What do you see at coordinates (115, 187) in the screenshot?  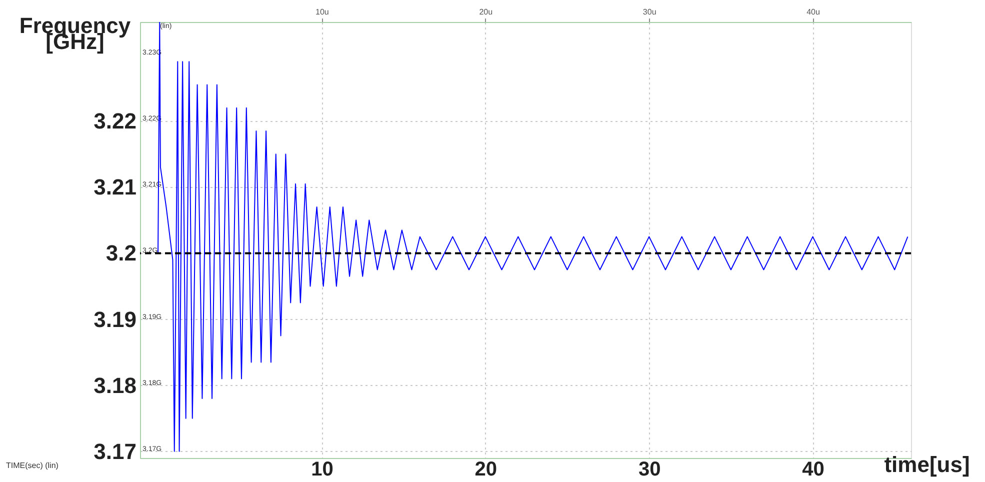 I see `y-tick-label: 3.21` at bounding box center [115, 187].